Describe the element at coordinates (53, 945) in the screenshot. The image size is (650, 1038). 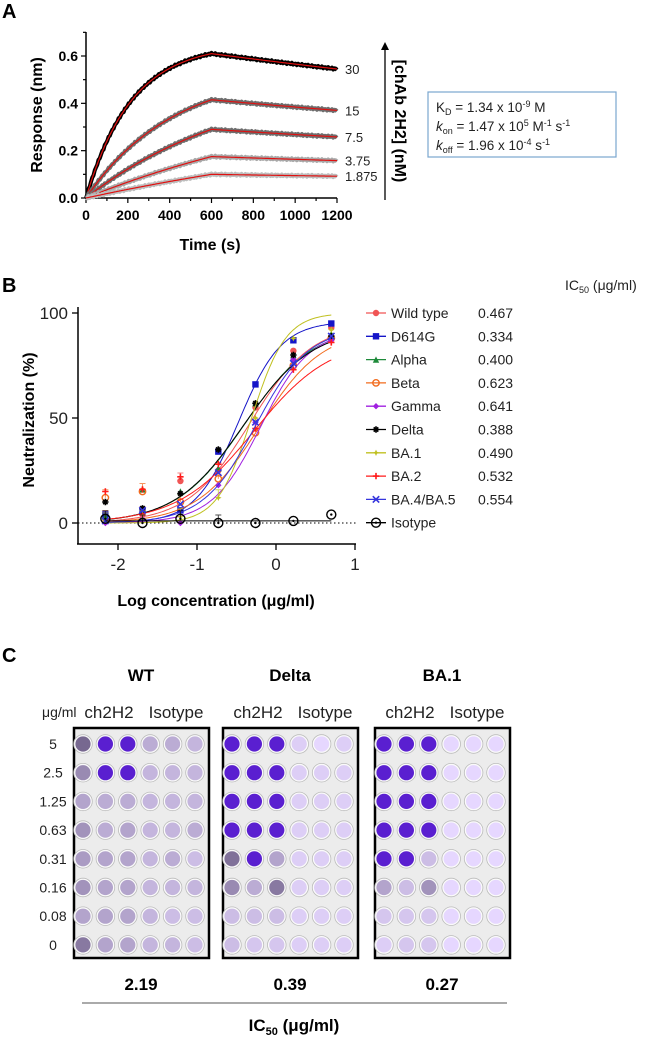
I see `concentration-row-label: 0` at that location.